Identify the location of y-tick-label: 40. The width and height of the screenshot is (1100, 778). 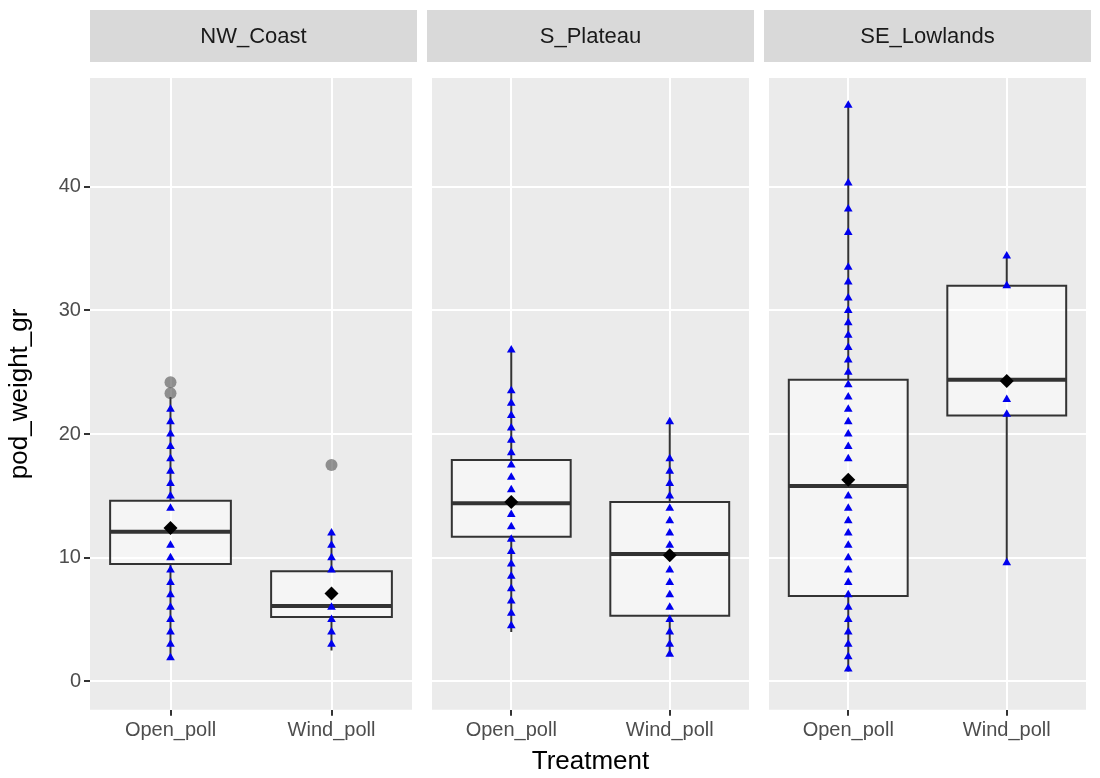
(69, 185).